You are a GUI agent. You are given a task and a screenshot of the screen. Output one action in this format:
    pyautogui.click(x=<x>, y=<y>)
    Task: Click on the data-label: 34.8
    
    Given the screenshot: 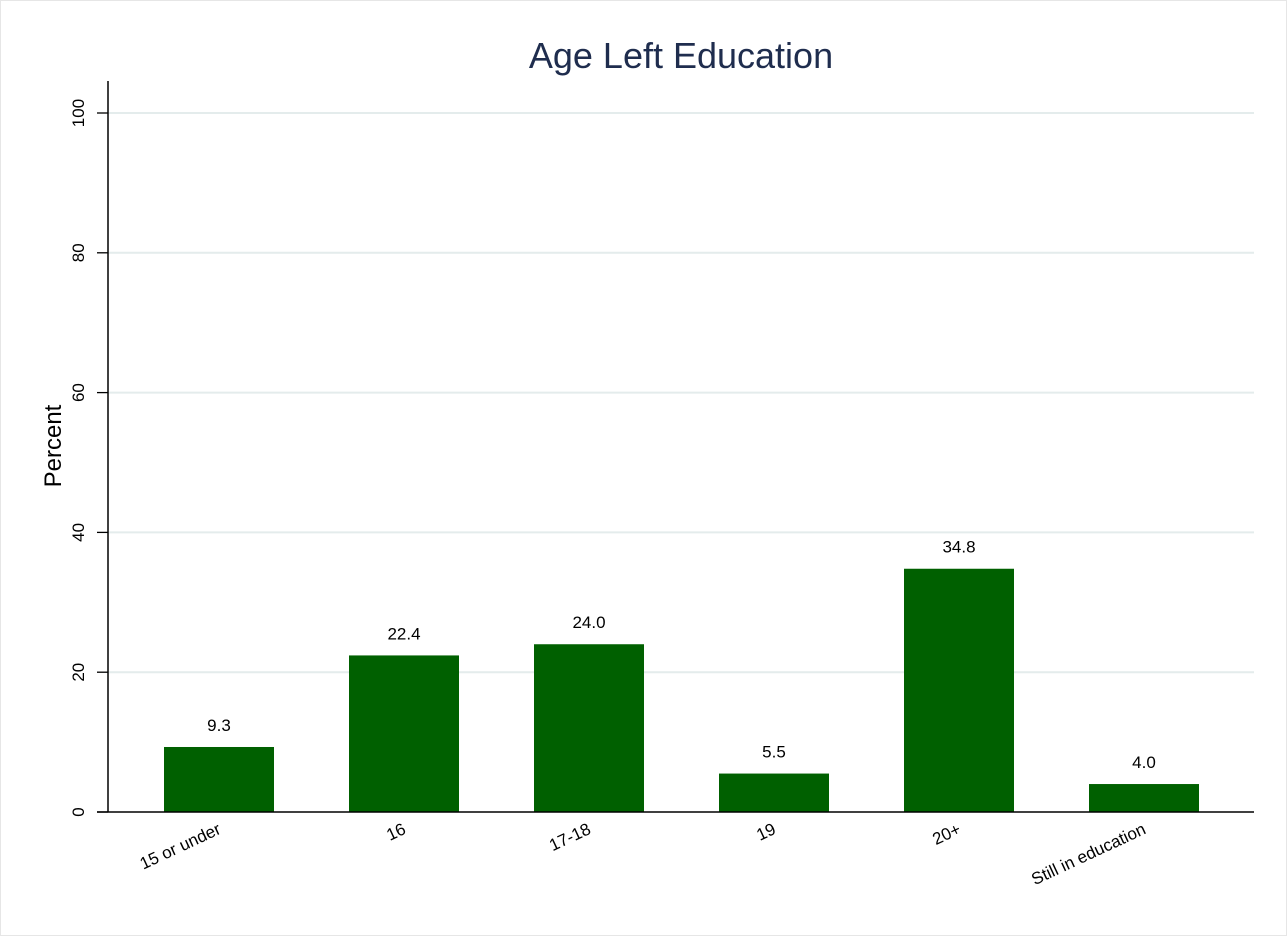 What is the action you would take?
    pyautogui.click(x=958, y=547)
    